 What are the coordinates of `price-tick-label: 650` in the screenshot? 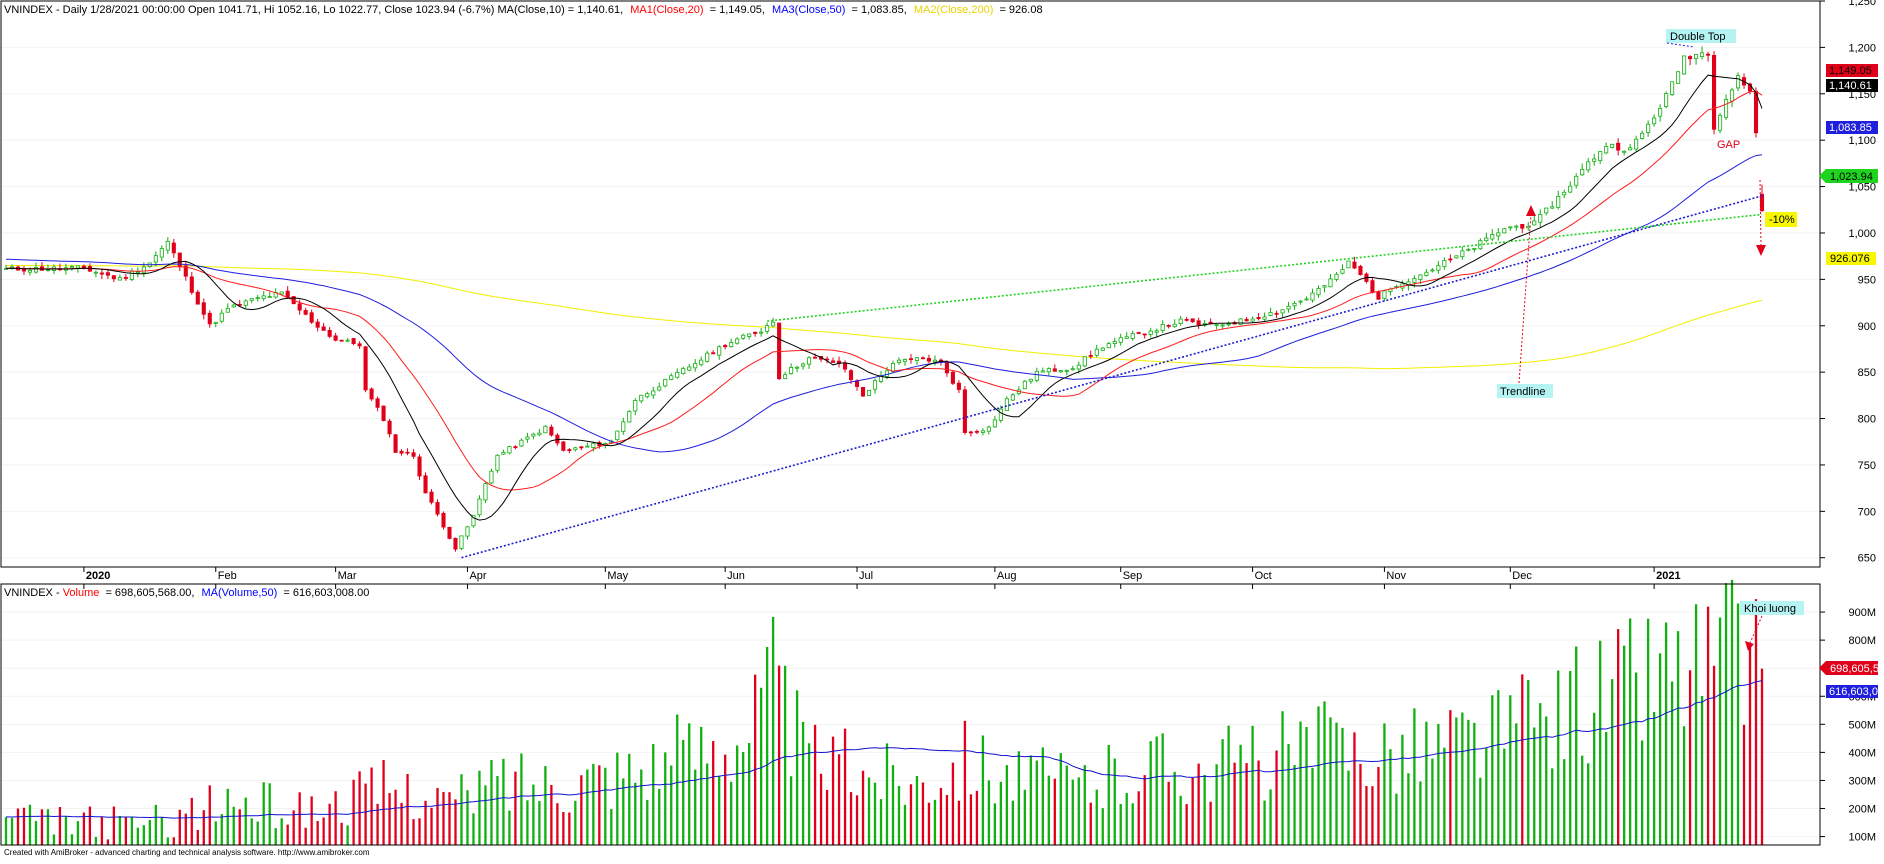 It's located at (1867, 559).